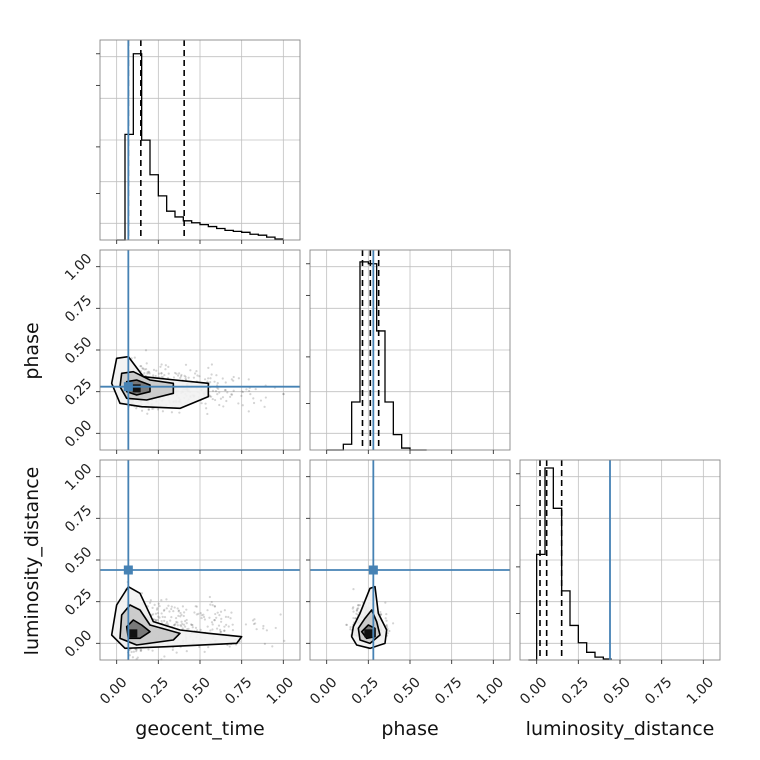 The height and width of the screenshot is (760, 760). Describe the element at coordinates (78, 602) in the screenshot. I see `y-tick-label-geocent_time_vs_luminosity_distance-1: 0.25` at that location.